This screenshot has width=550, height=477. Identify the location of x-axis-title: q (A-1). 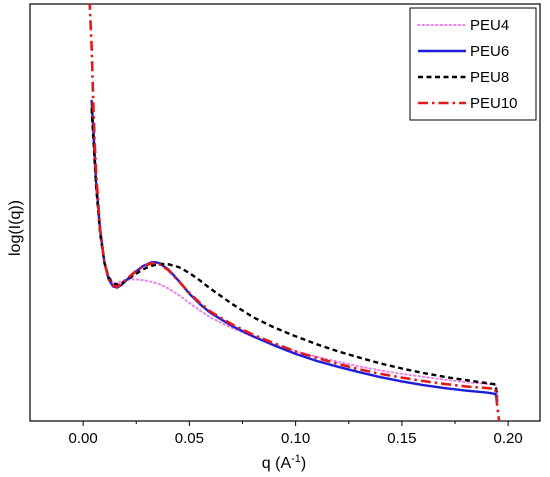
(284, 462).